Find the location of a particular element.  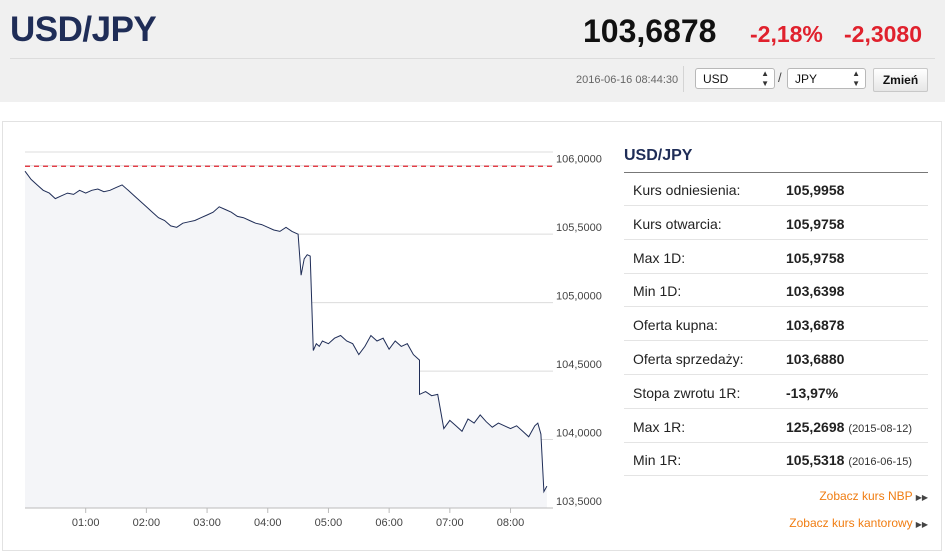

stats-value-number: 105,5318 is located at coordinates (815, 460).